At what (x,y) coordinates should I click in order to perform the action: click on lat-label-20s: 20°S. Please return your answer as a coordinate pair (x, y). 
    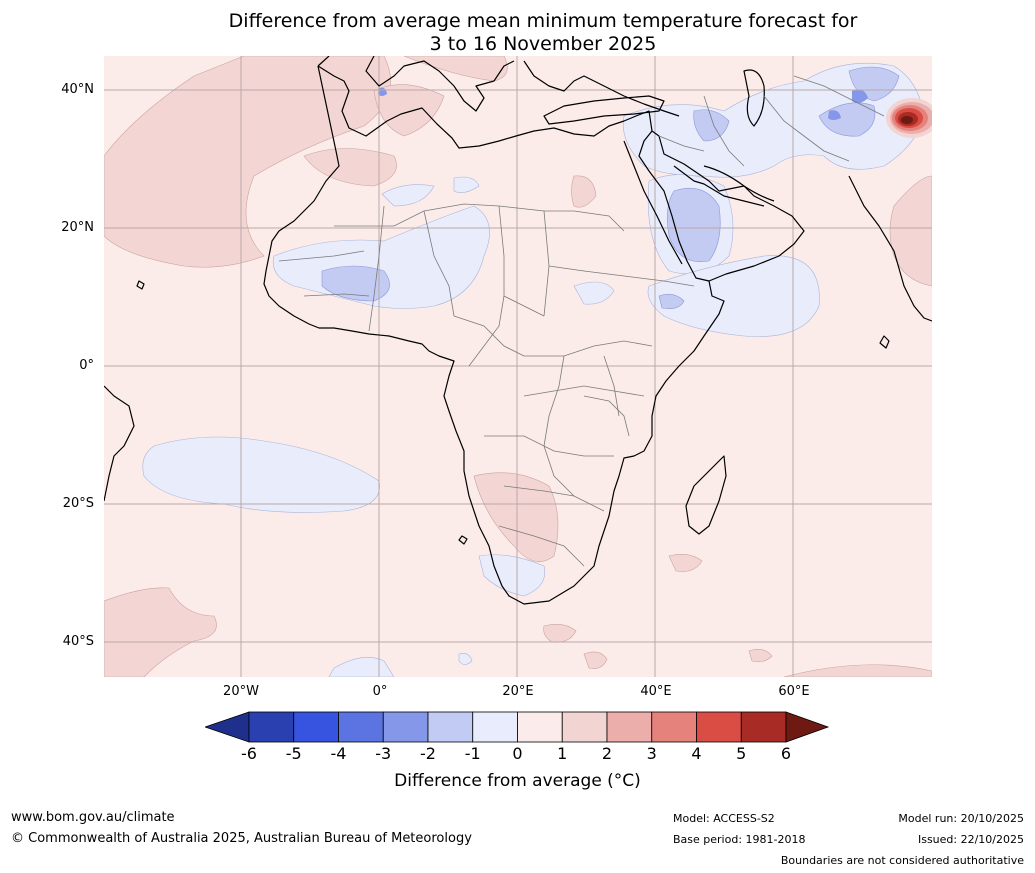
    Looking at the image, I should click on (78, 503).